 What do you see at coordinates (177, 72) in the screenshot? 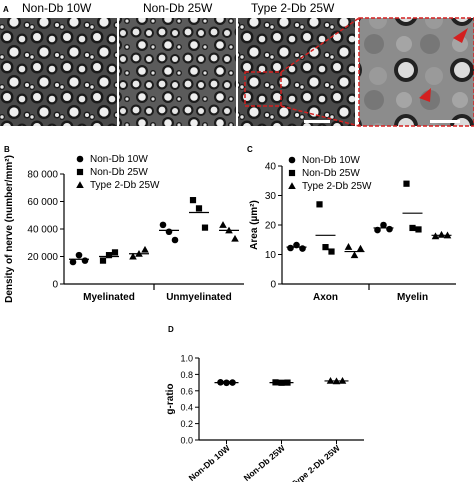
I see `micrograph-non-db-25w` at bounding box center [177, 72].